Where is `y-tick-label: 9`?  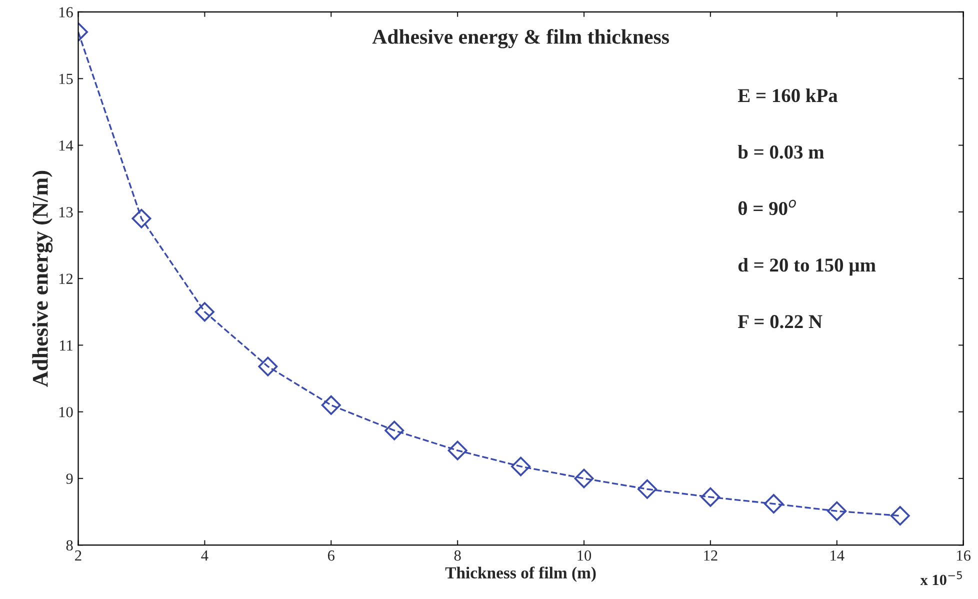
y-tick-label: 9 is located at coordinates (69, 479).